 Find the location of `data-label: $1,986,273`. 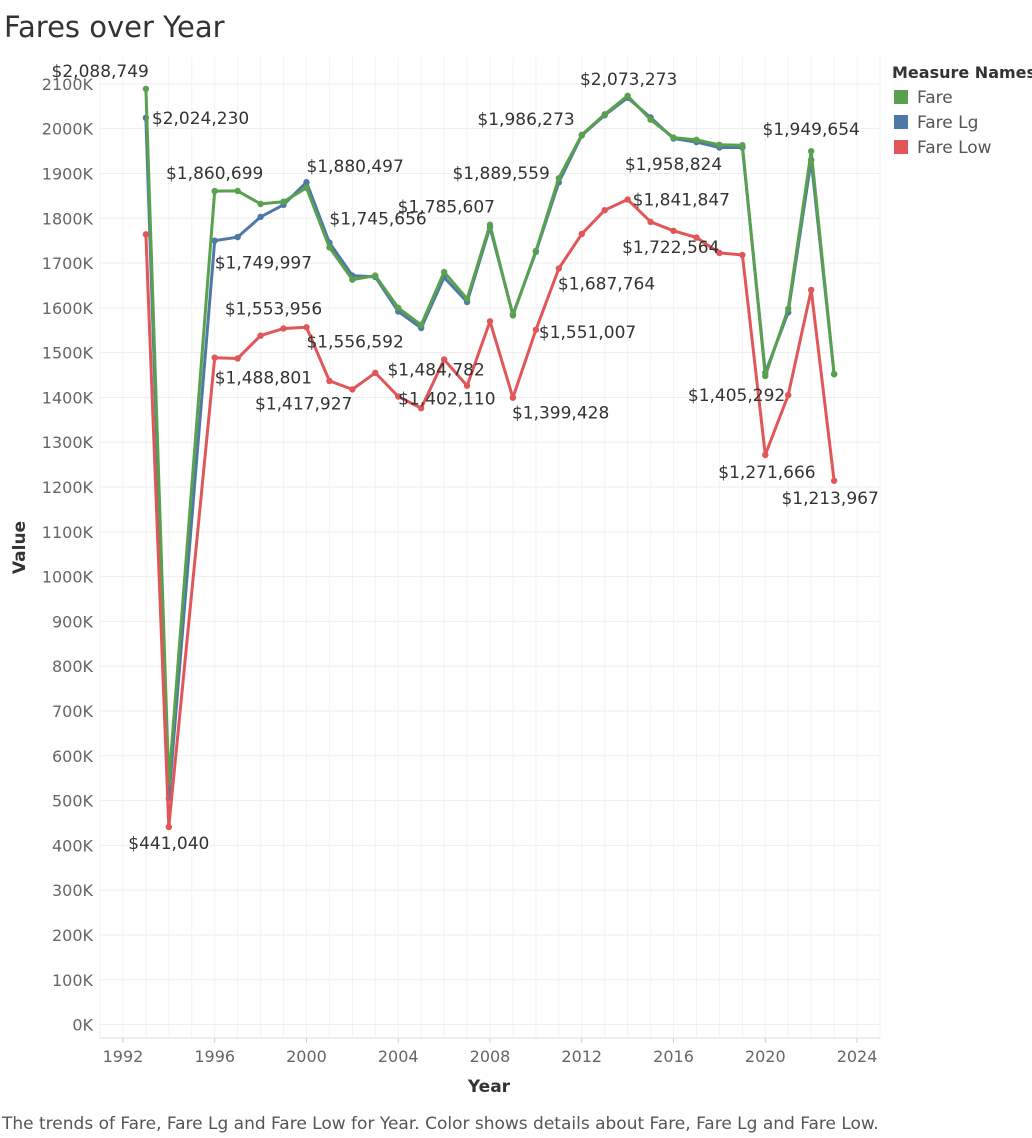

data-label: $1,986,273 is located at coordinates (525, 120).